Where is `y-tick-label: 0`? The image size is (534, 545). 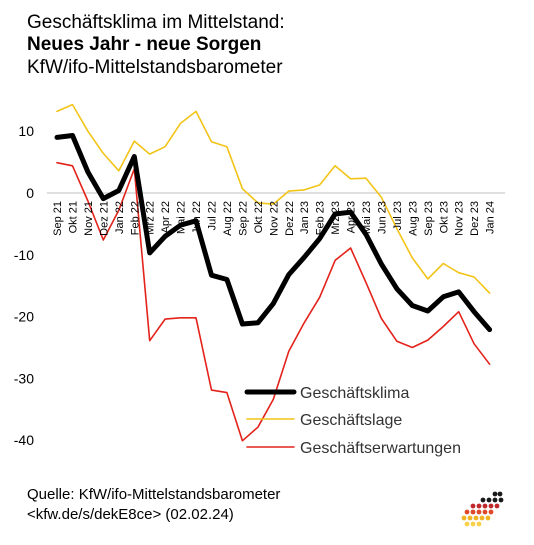
y-tick-label: 0 is located at coordinates (30, 193).